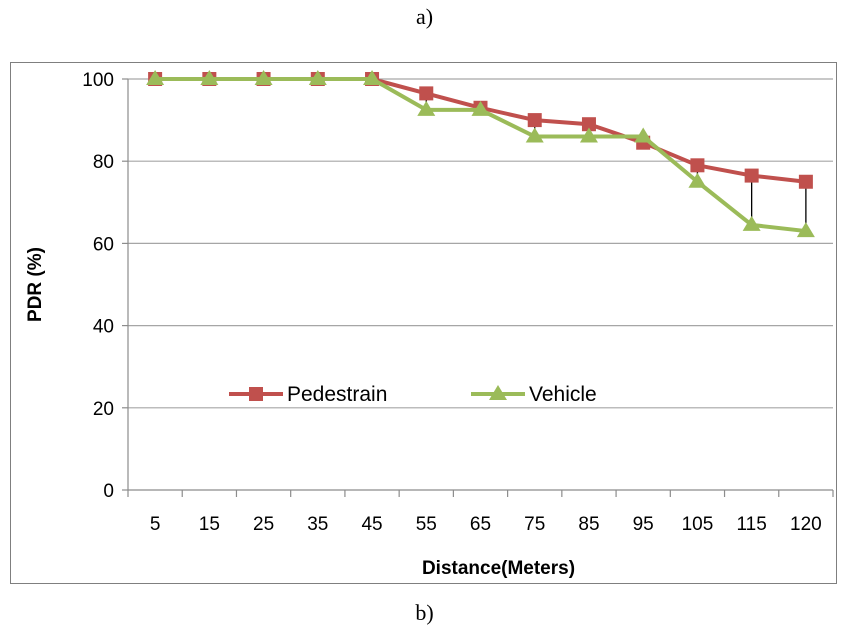  I want to click on x-tick-label: 120, so click(806, 524).